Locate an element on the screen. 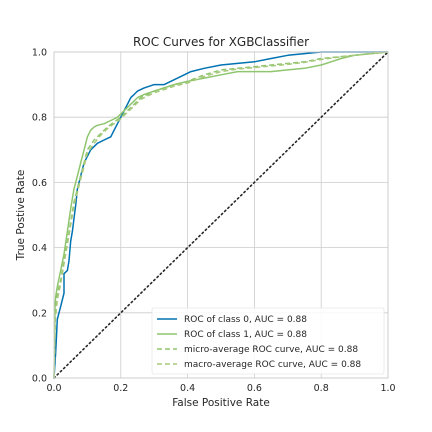 This screenshot has width=432, height=432. y-tick-label: 0.0 is located at coordinates (39, 379).